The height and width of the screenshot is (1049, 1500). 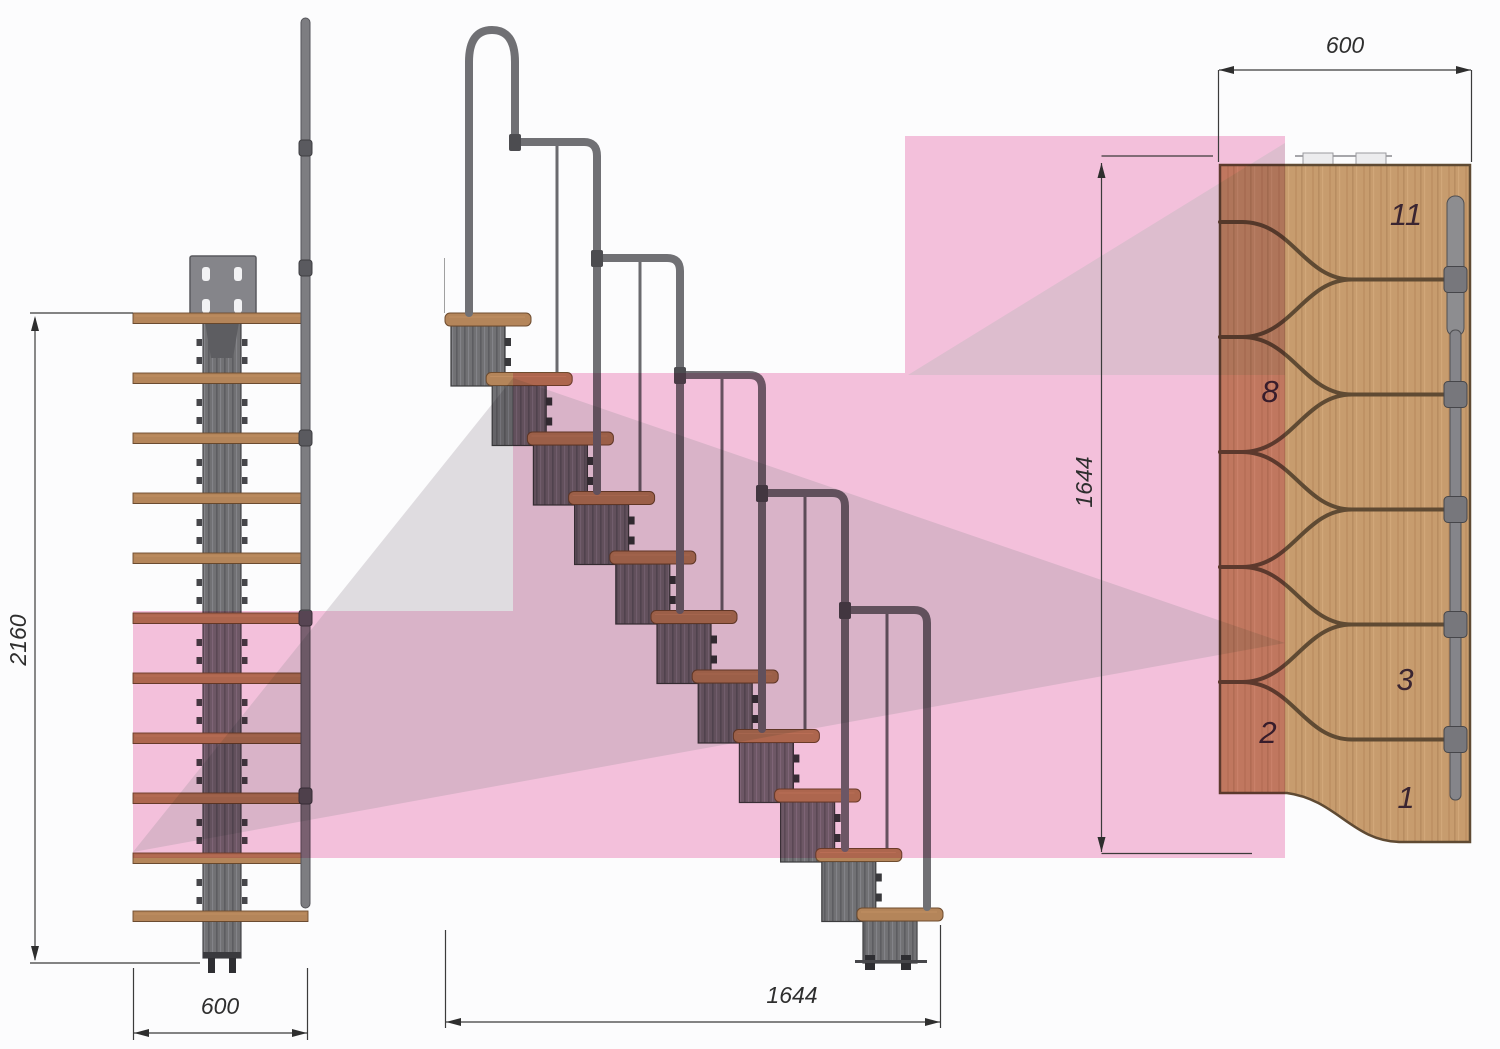 I want to click on plan-label-11: 11, so click(x=1406, y=214).